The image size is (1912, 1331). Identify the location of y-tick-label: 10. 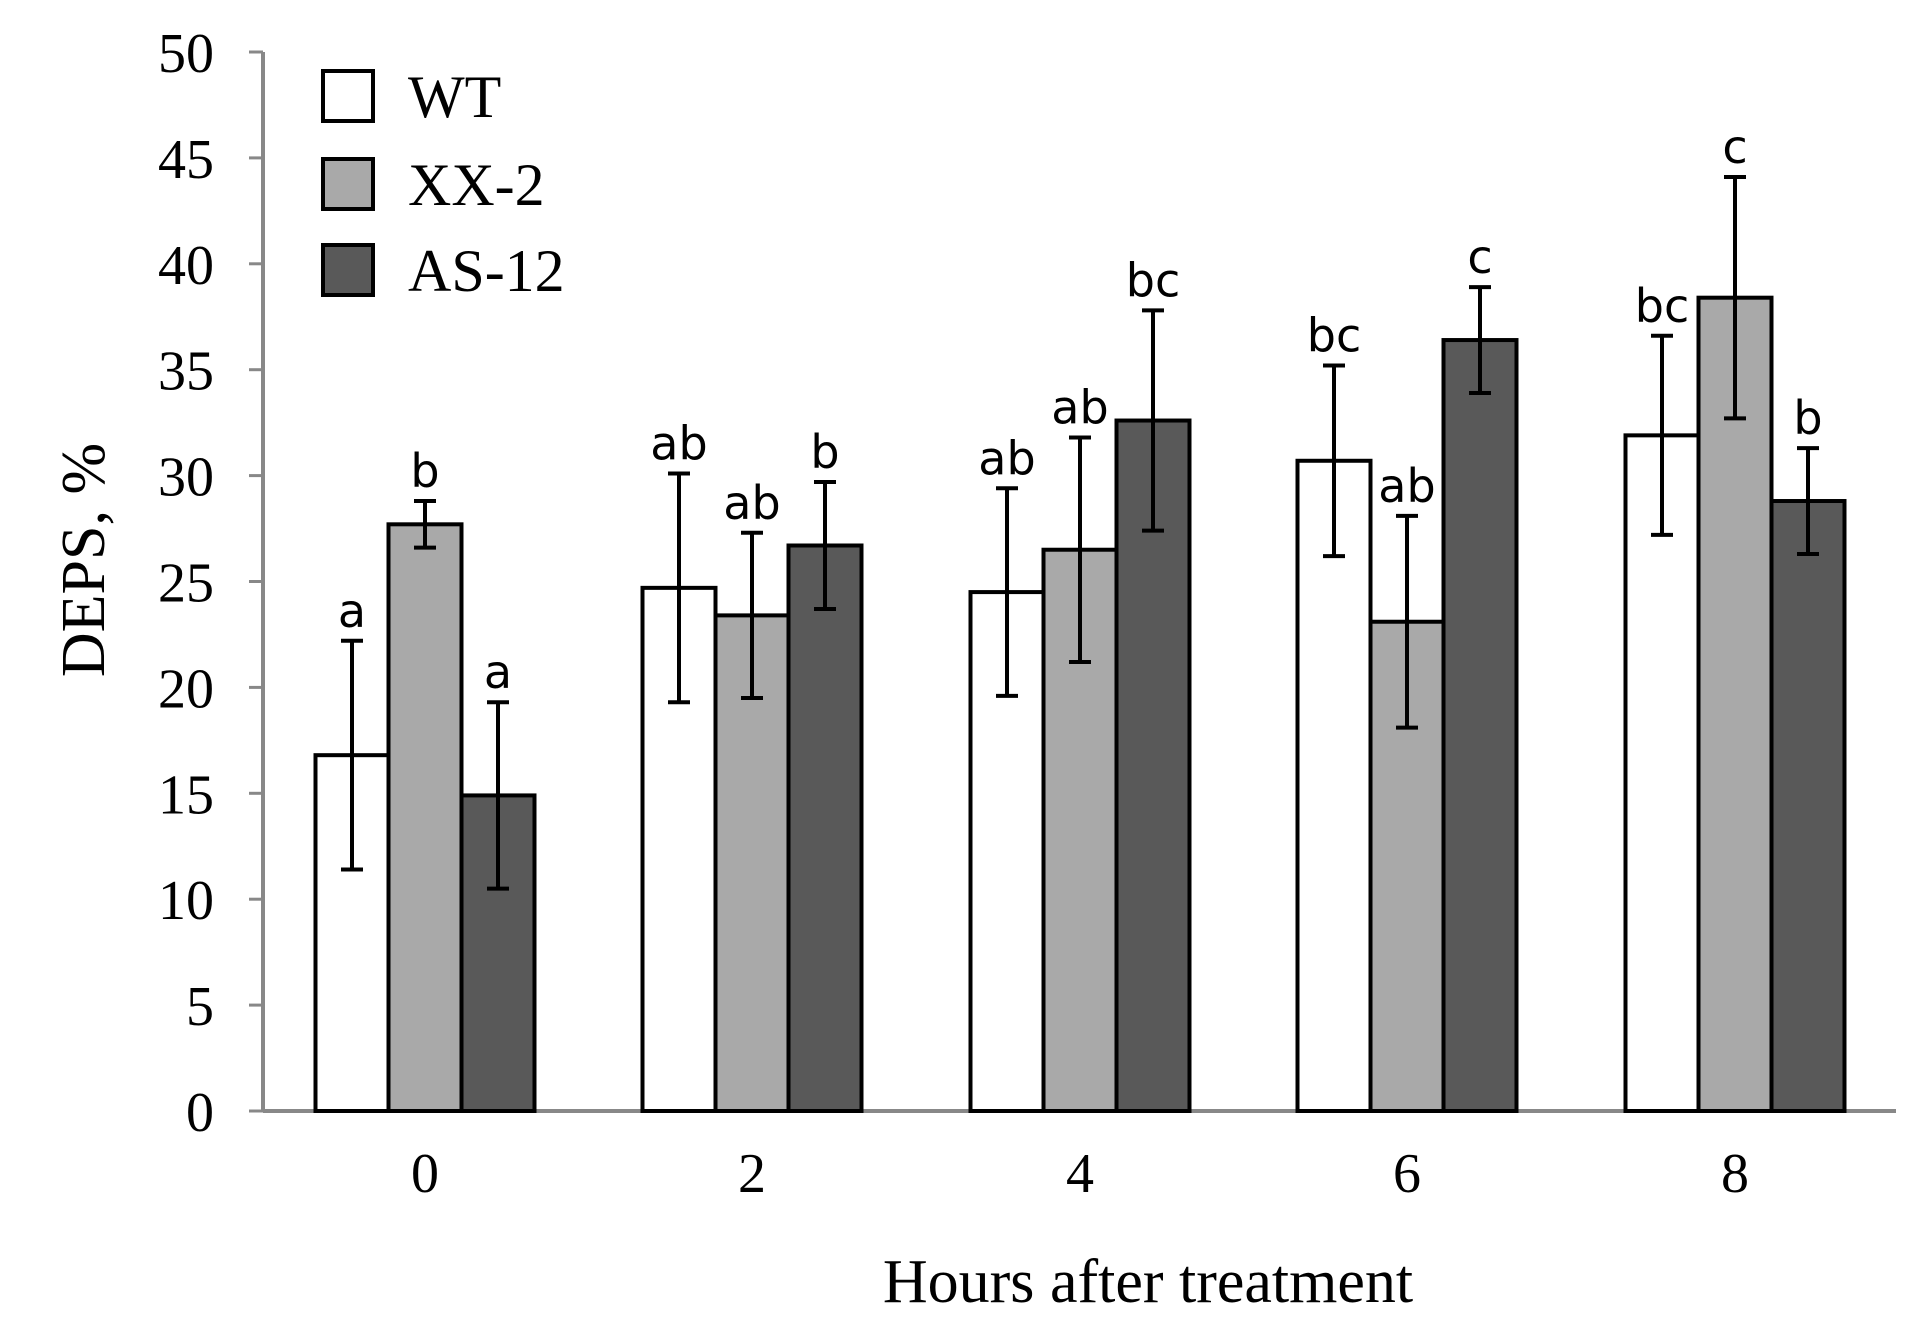
(186, 901).